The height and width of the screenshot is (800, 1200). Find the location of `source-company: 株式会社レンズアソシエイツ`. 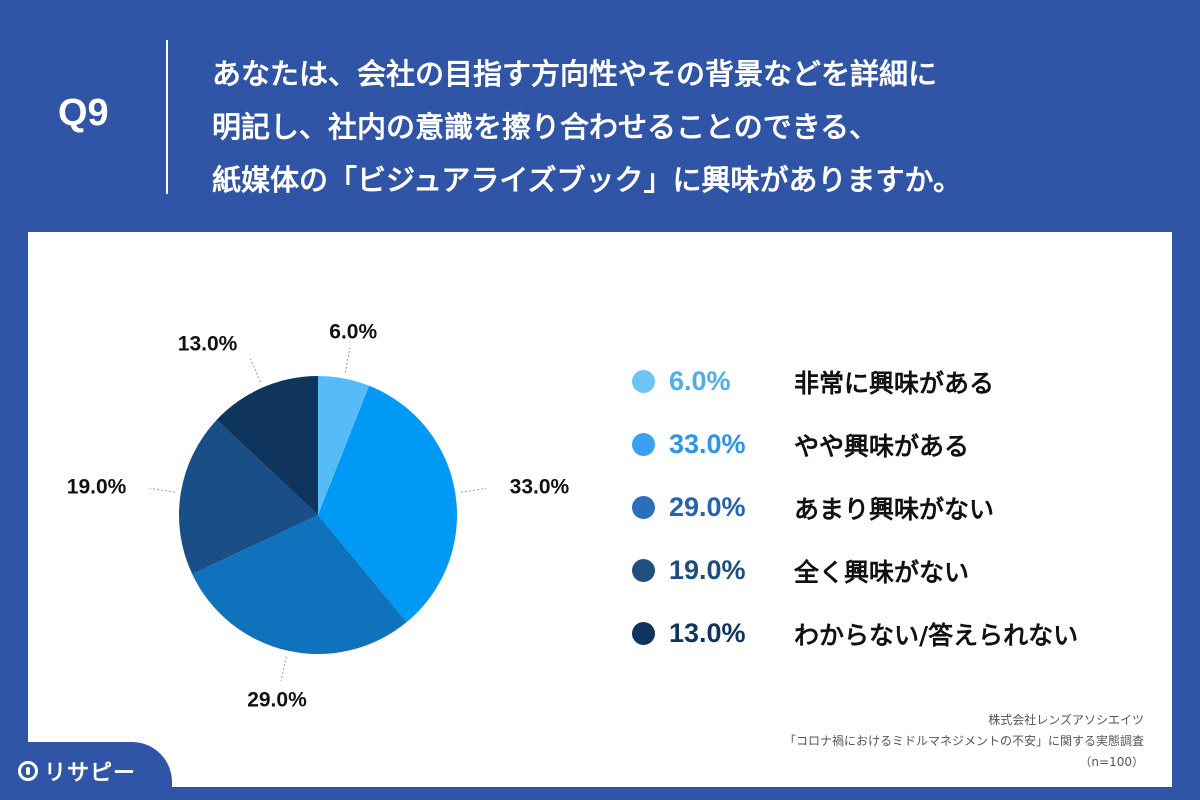

source-company: 株式会社レンズアソシエイツ is located at coordinates (1066, 720).